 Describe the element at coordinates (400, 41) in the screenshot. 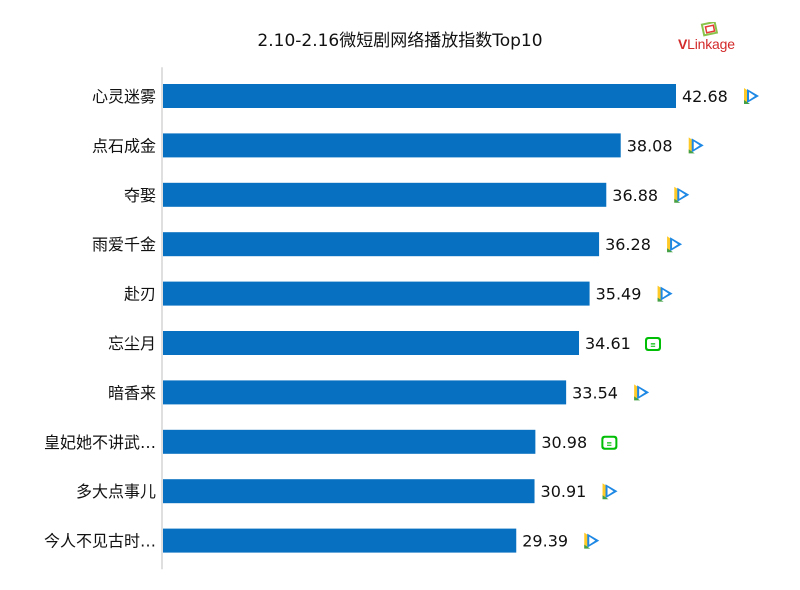

I see `chart-title: 2.10-2.16微短剧网络播放指数Top10` at that location.